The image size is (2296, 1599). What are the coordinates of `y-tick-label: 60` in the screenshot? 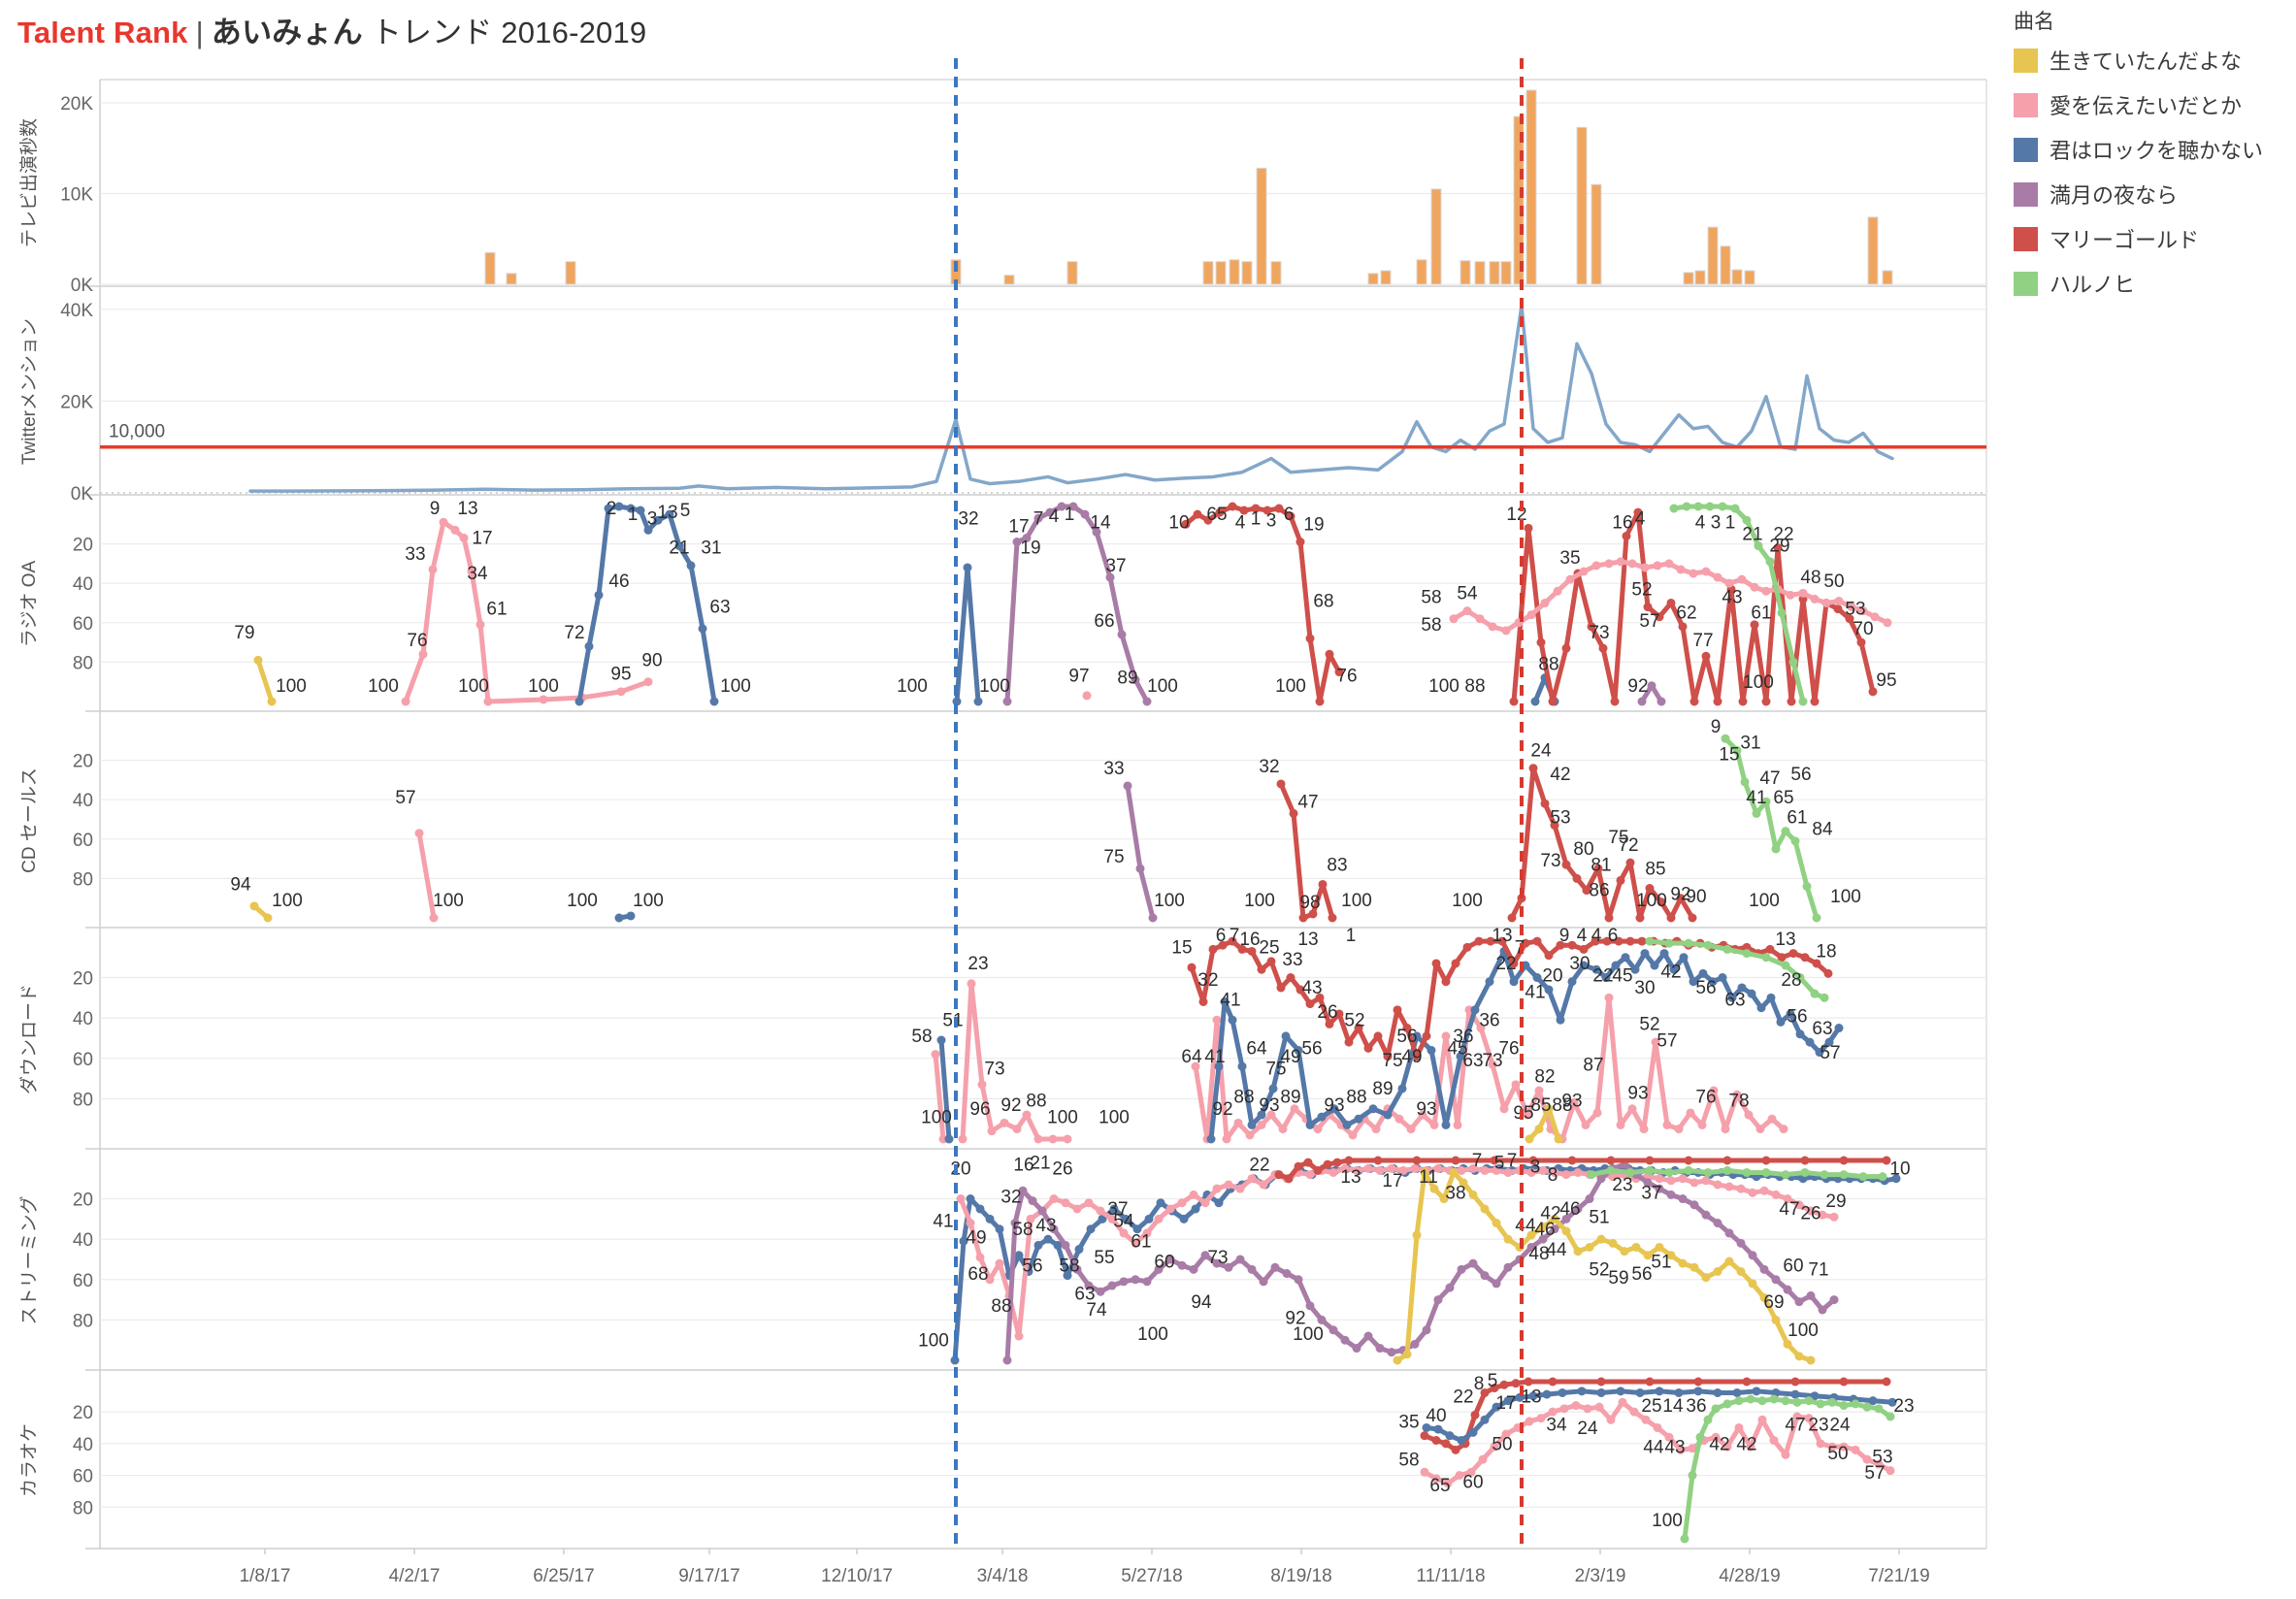 It's located at (83, 1281).